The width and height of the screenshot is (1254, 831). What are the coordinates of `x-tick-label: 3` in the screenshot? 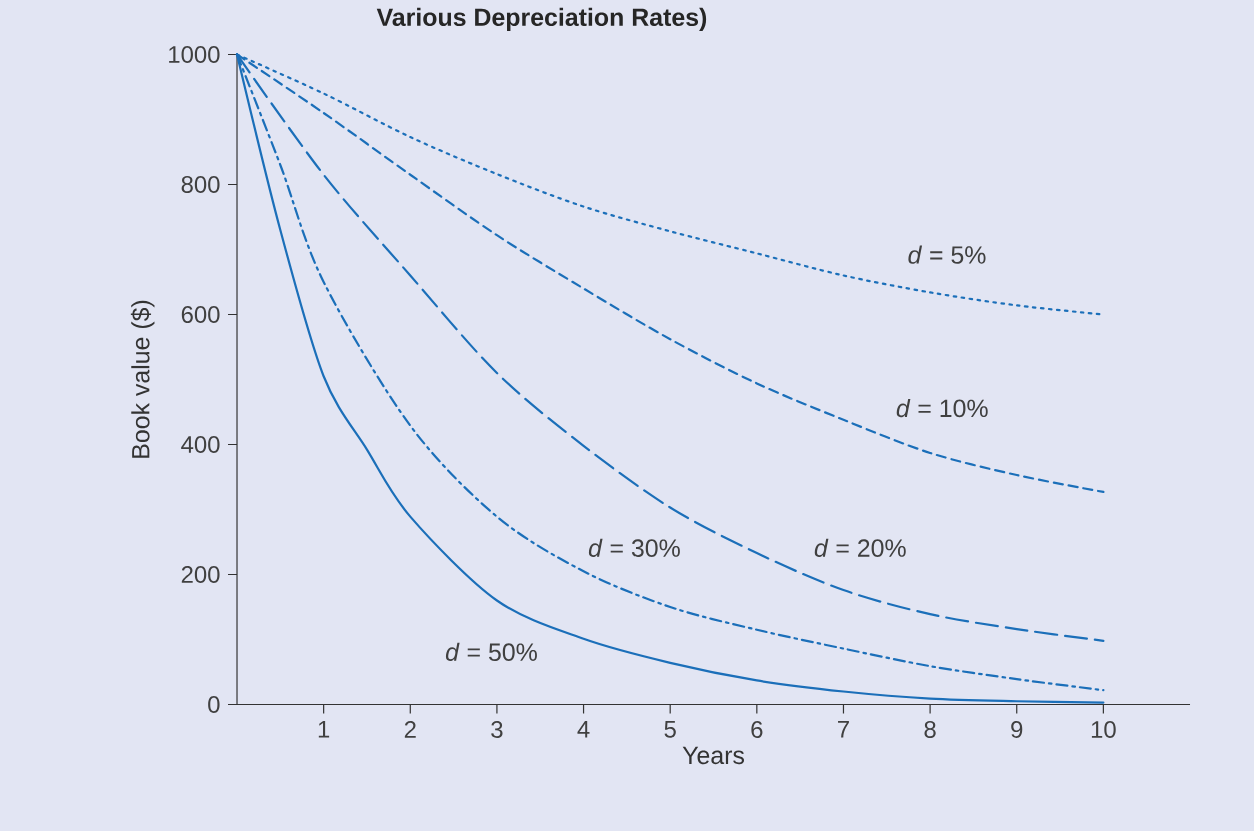 It's located at (497, 729).